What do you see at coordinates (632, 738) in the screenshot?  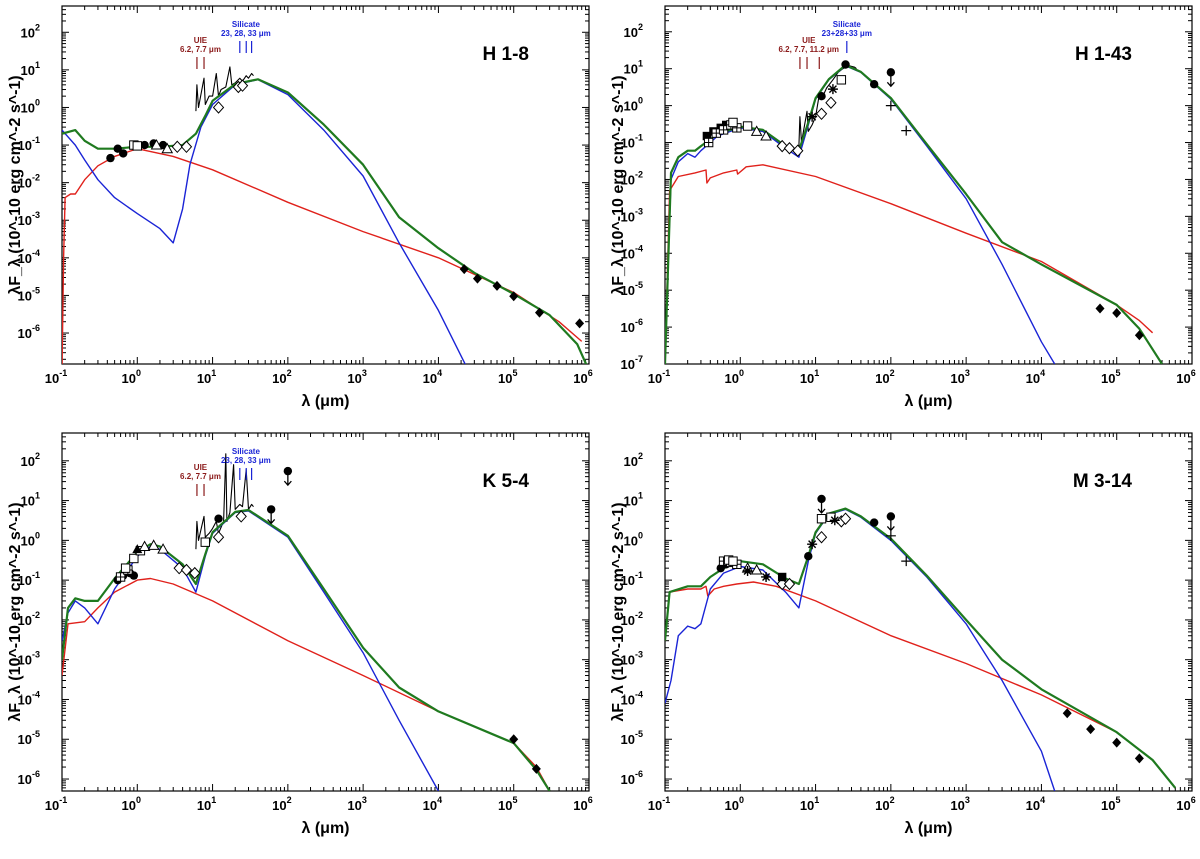 I see `y-tick-label: 10⁻⁵` at bounding box center [632, 738].